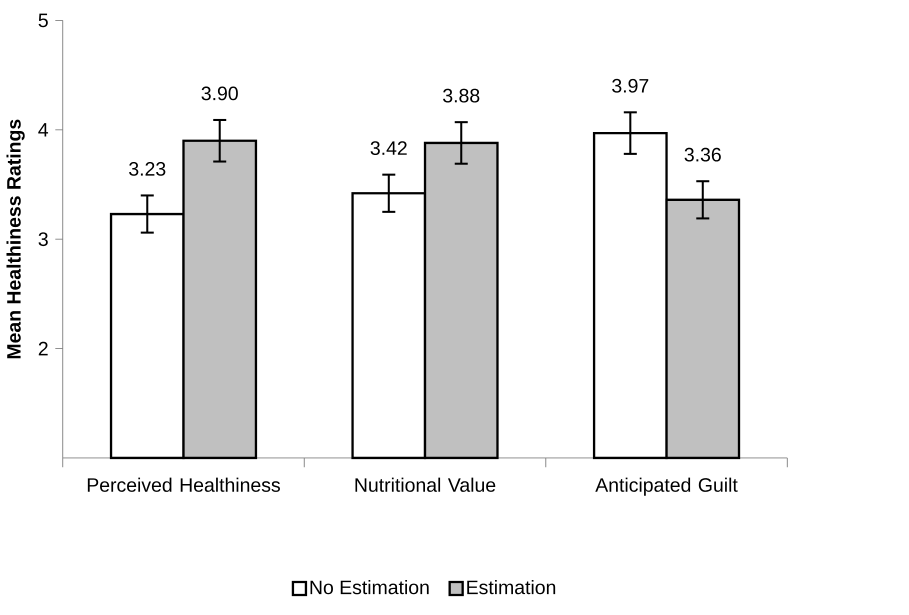 The image size is (909, 615). What do you see at coordinates (630, 85) in the screenshot?
I see `data-label: 3.97` at bounding box center [630, 85].